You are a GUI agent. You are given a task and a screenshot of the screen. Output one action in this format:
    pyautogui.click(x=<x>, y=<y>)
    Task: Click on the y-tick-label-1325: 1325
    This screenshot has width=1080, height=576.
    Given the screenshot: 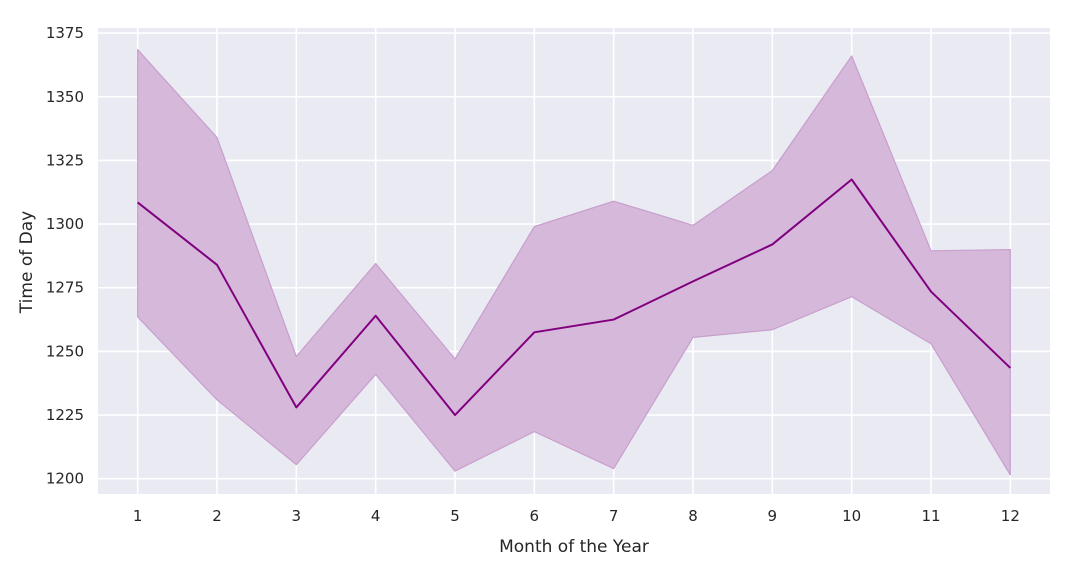 What is the action you would take?
    pyautogui.click(x=65, y=160)
    